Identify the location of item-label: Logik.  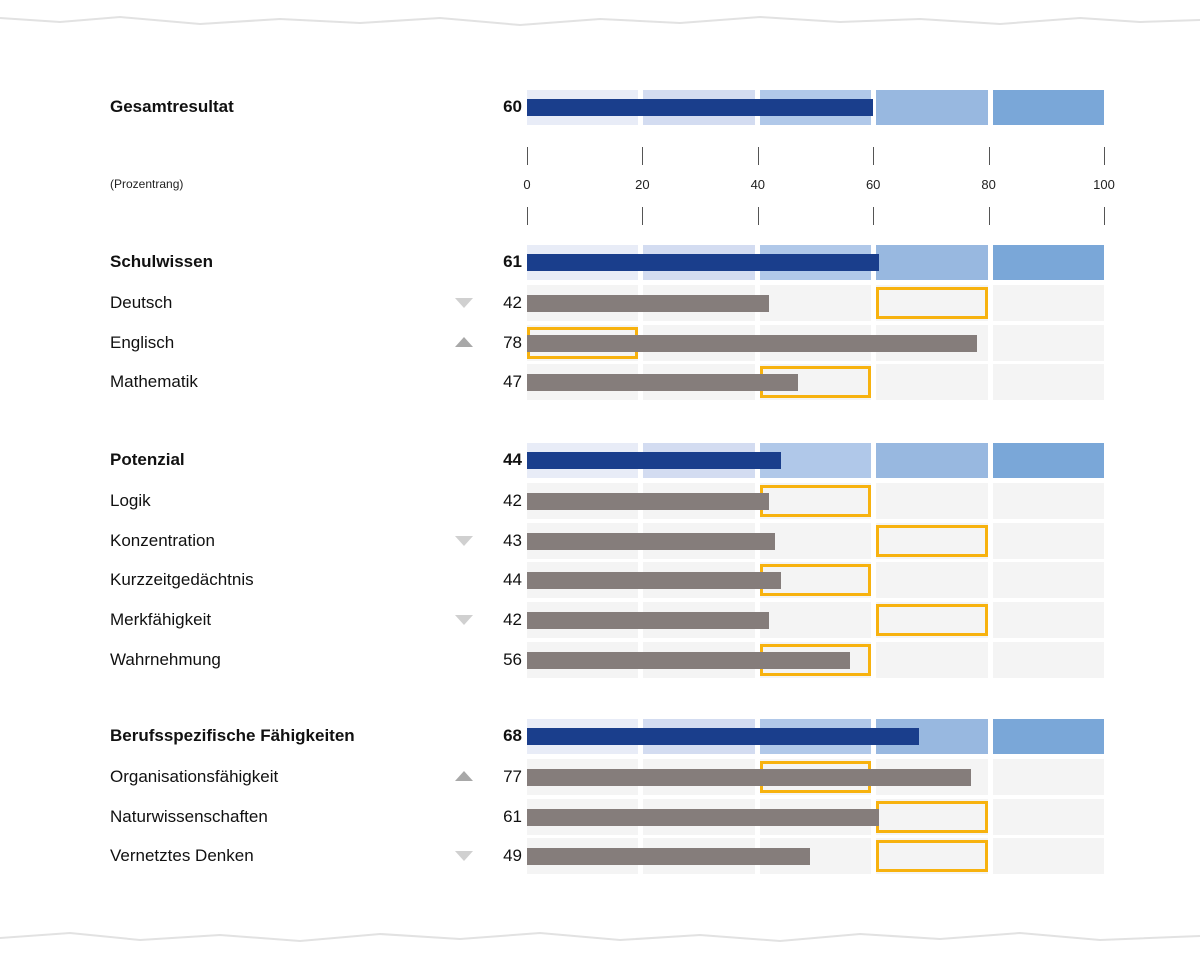
(130, 500).